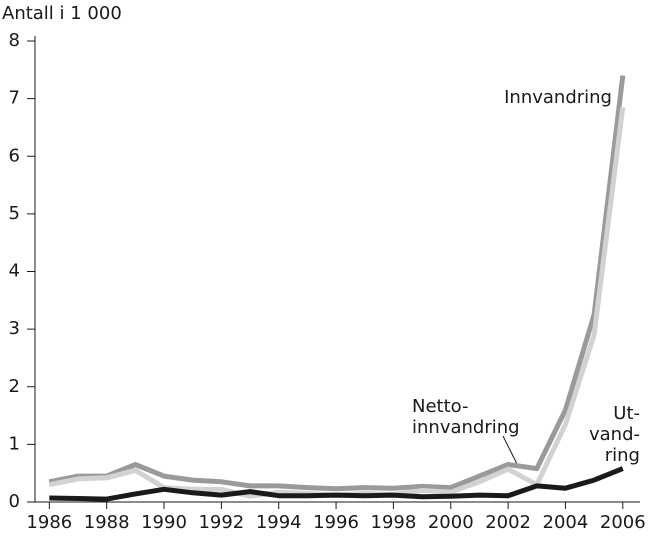 The height and width of the screenshot is (541, 654). What do you see at coordinates (221, 522) in the screenshot?
I see `x-tick-label: 1992` at bounding box center [221, 522].